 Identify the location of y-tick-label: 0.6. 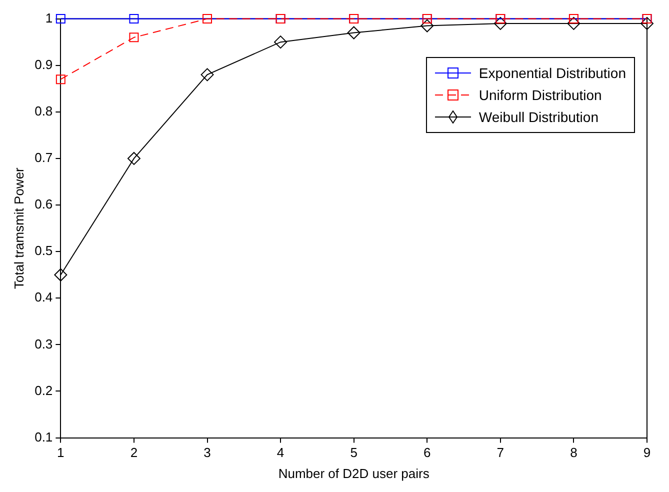
(43, 204).